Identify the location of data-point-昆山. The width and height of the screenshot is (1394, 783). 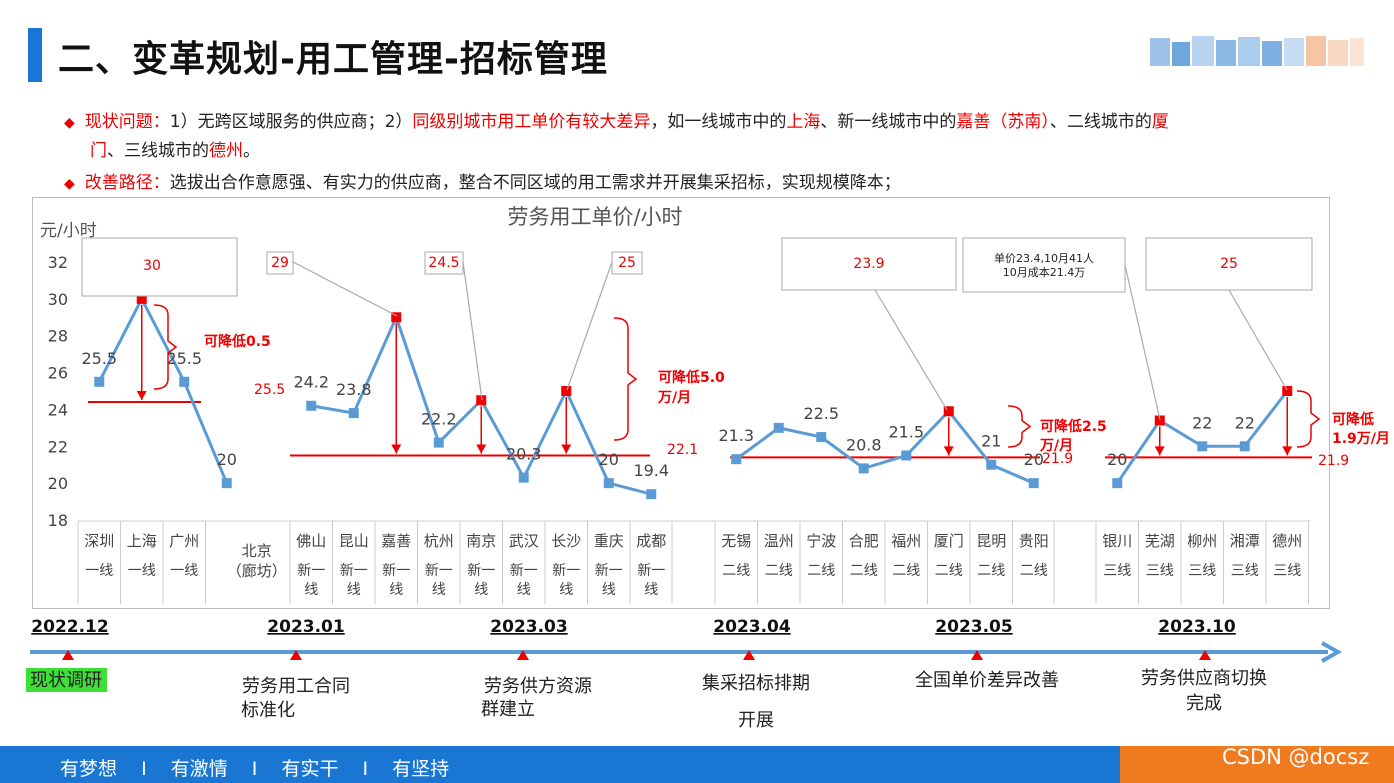
(353, 413).